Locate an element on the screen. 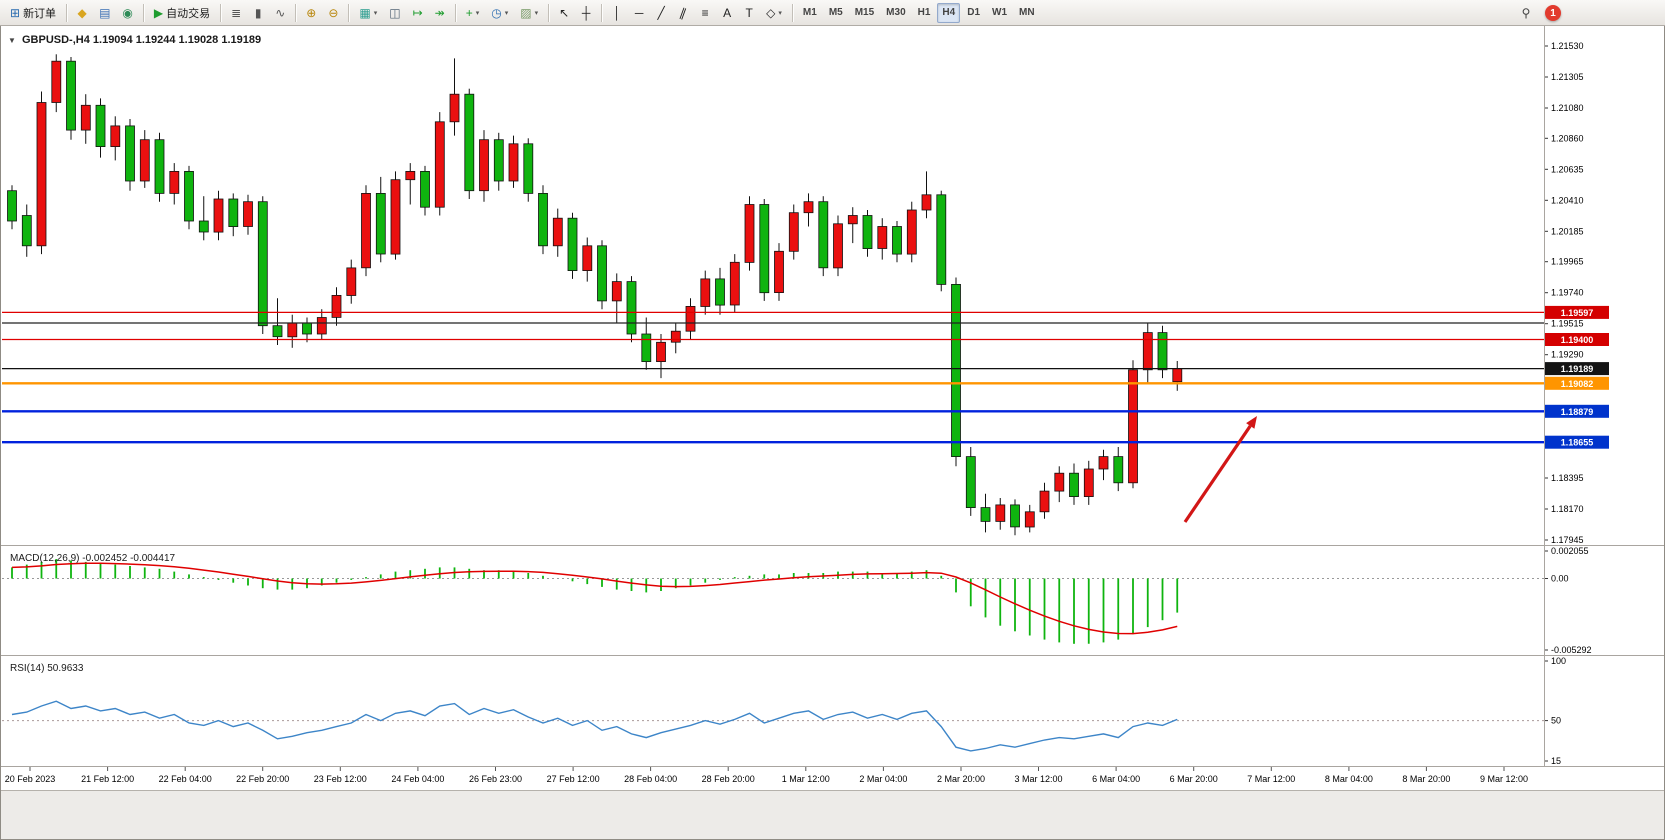  tf-m30-button: M30 is located at coordinates (895, 13).